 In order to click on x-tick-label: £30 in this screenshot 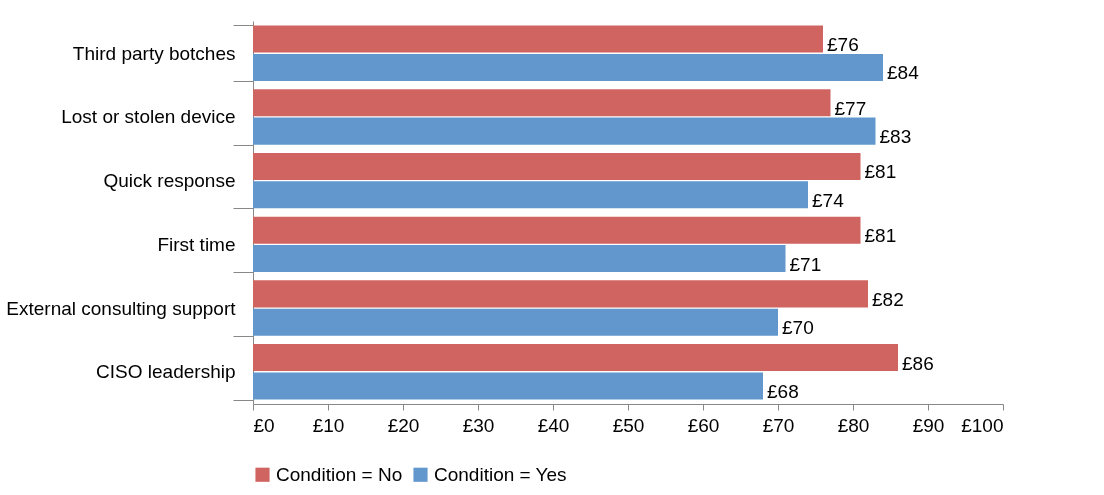, I will do `click(478, 425)`.